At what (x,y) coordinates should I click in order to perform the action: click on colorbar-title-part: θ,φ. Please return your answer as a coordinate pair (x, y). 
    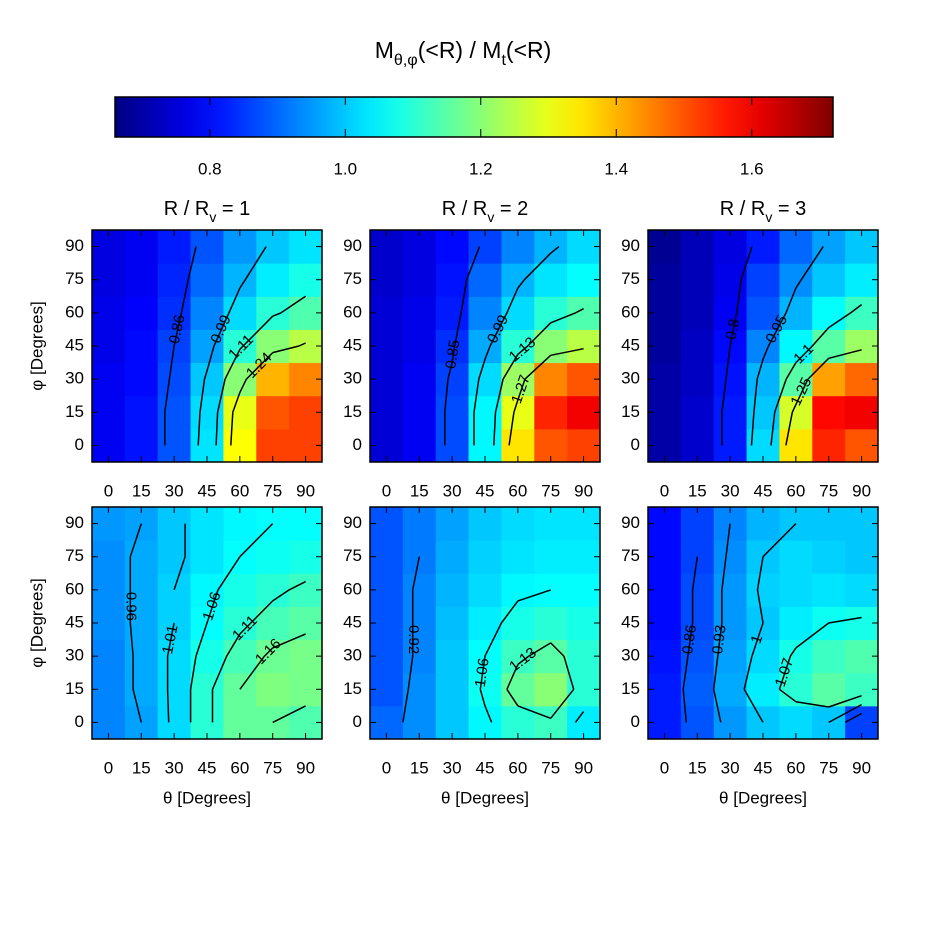
    Looking at the image, I should click on (406, 60).